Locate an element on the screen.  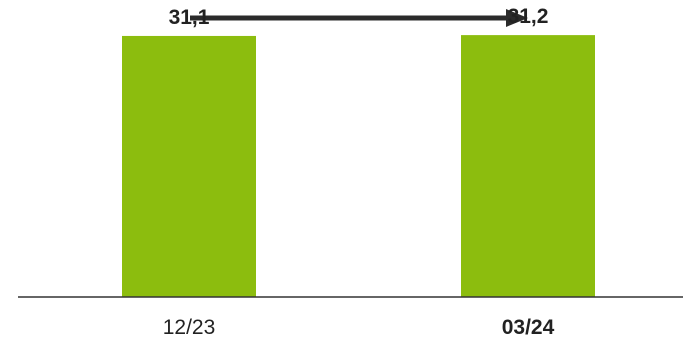
value-labels: 31,1 31,2 is located at coordinates (359, 17).